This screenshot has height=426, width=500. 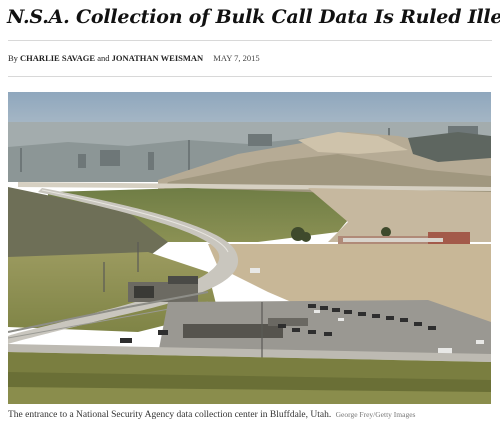 I want to click on byline-divider, so click(x=250, y=76).